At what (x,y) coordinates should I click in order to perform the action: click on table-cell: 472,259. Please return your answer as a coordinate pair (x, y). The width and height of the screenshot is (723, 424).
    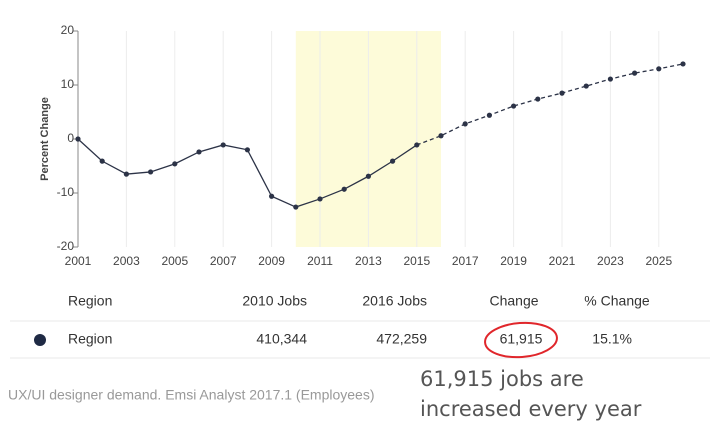
    Looking at the image, I should click on (401, 339).